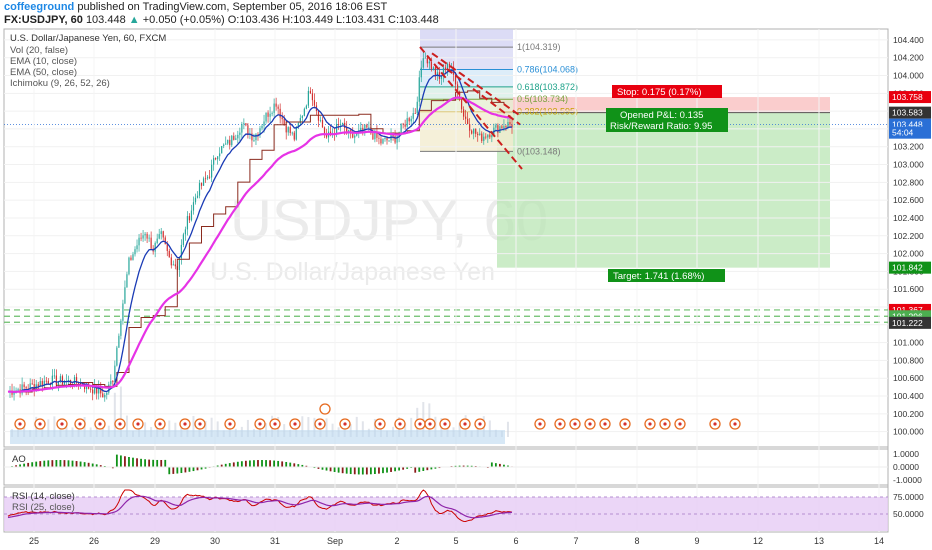 Image resolution: width=932 pixels, height=550 pixels. I want to click on price-tick-label: 102.800, so click(908, 182).